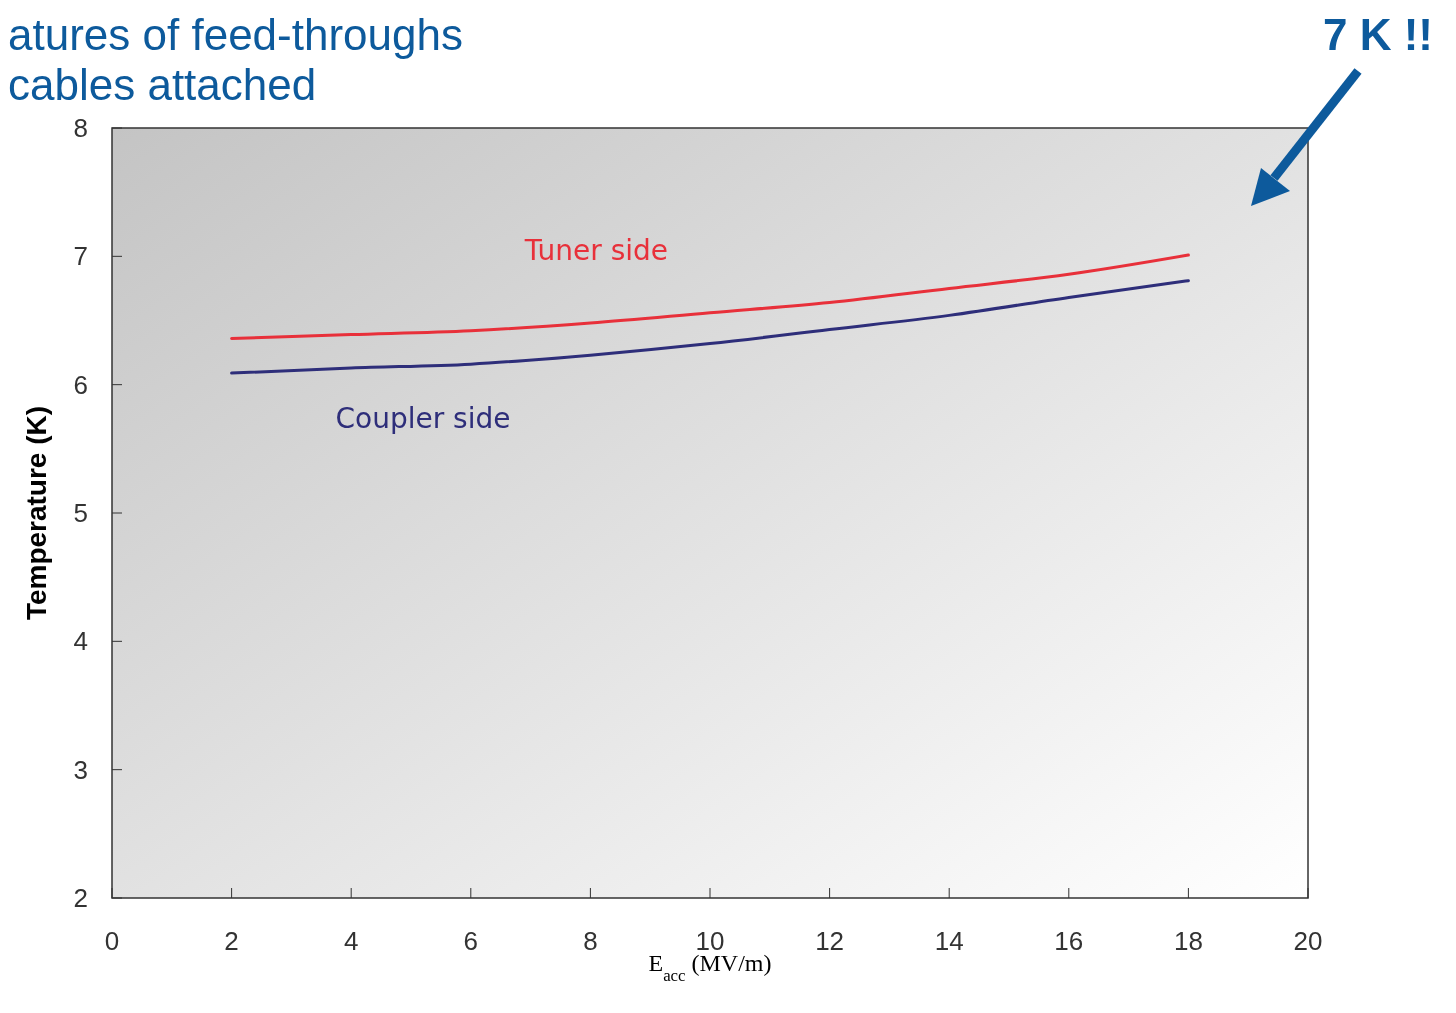  What do you see at coordinates (471, 941) in the screenshot?
I see `x-tick-label: 6` at bounding box center [471, 941].